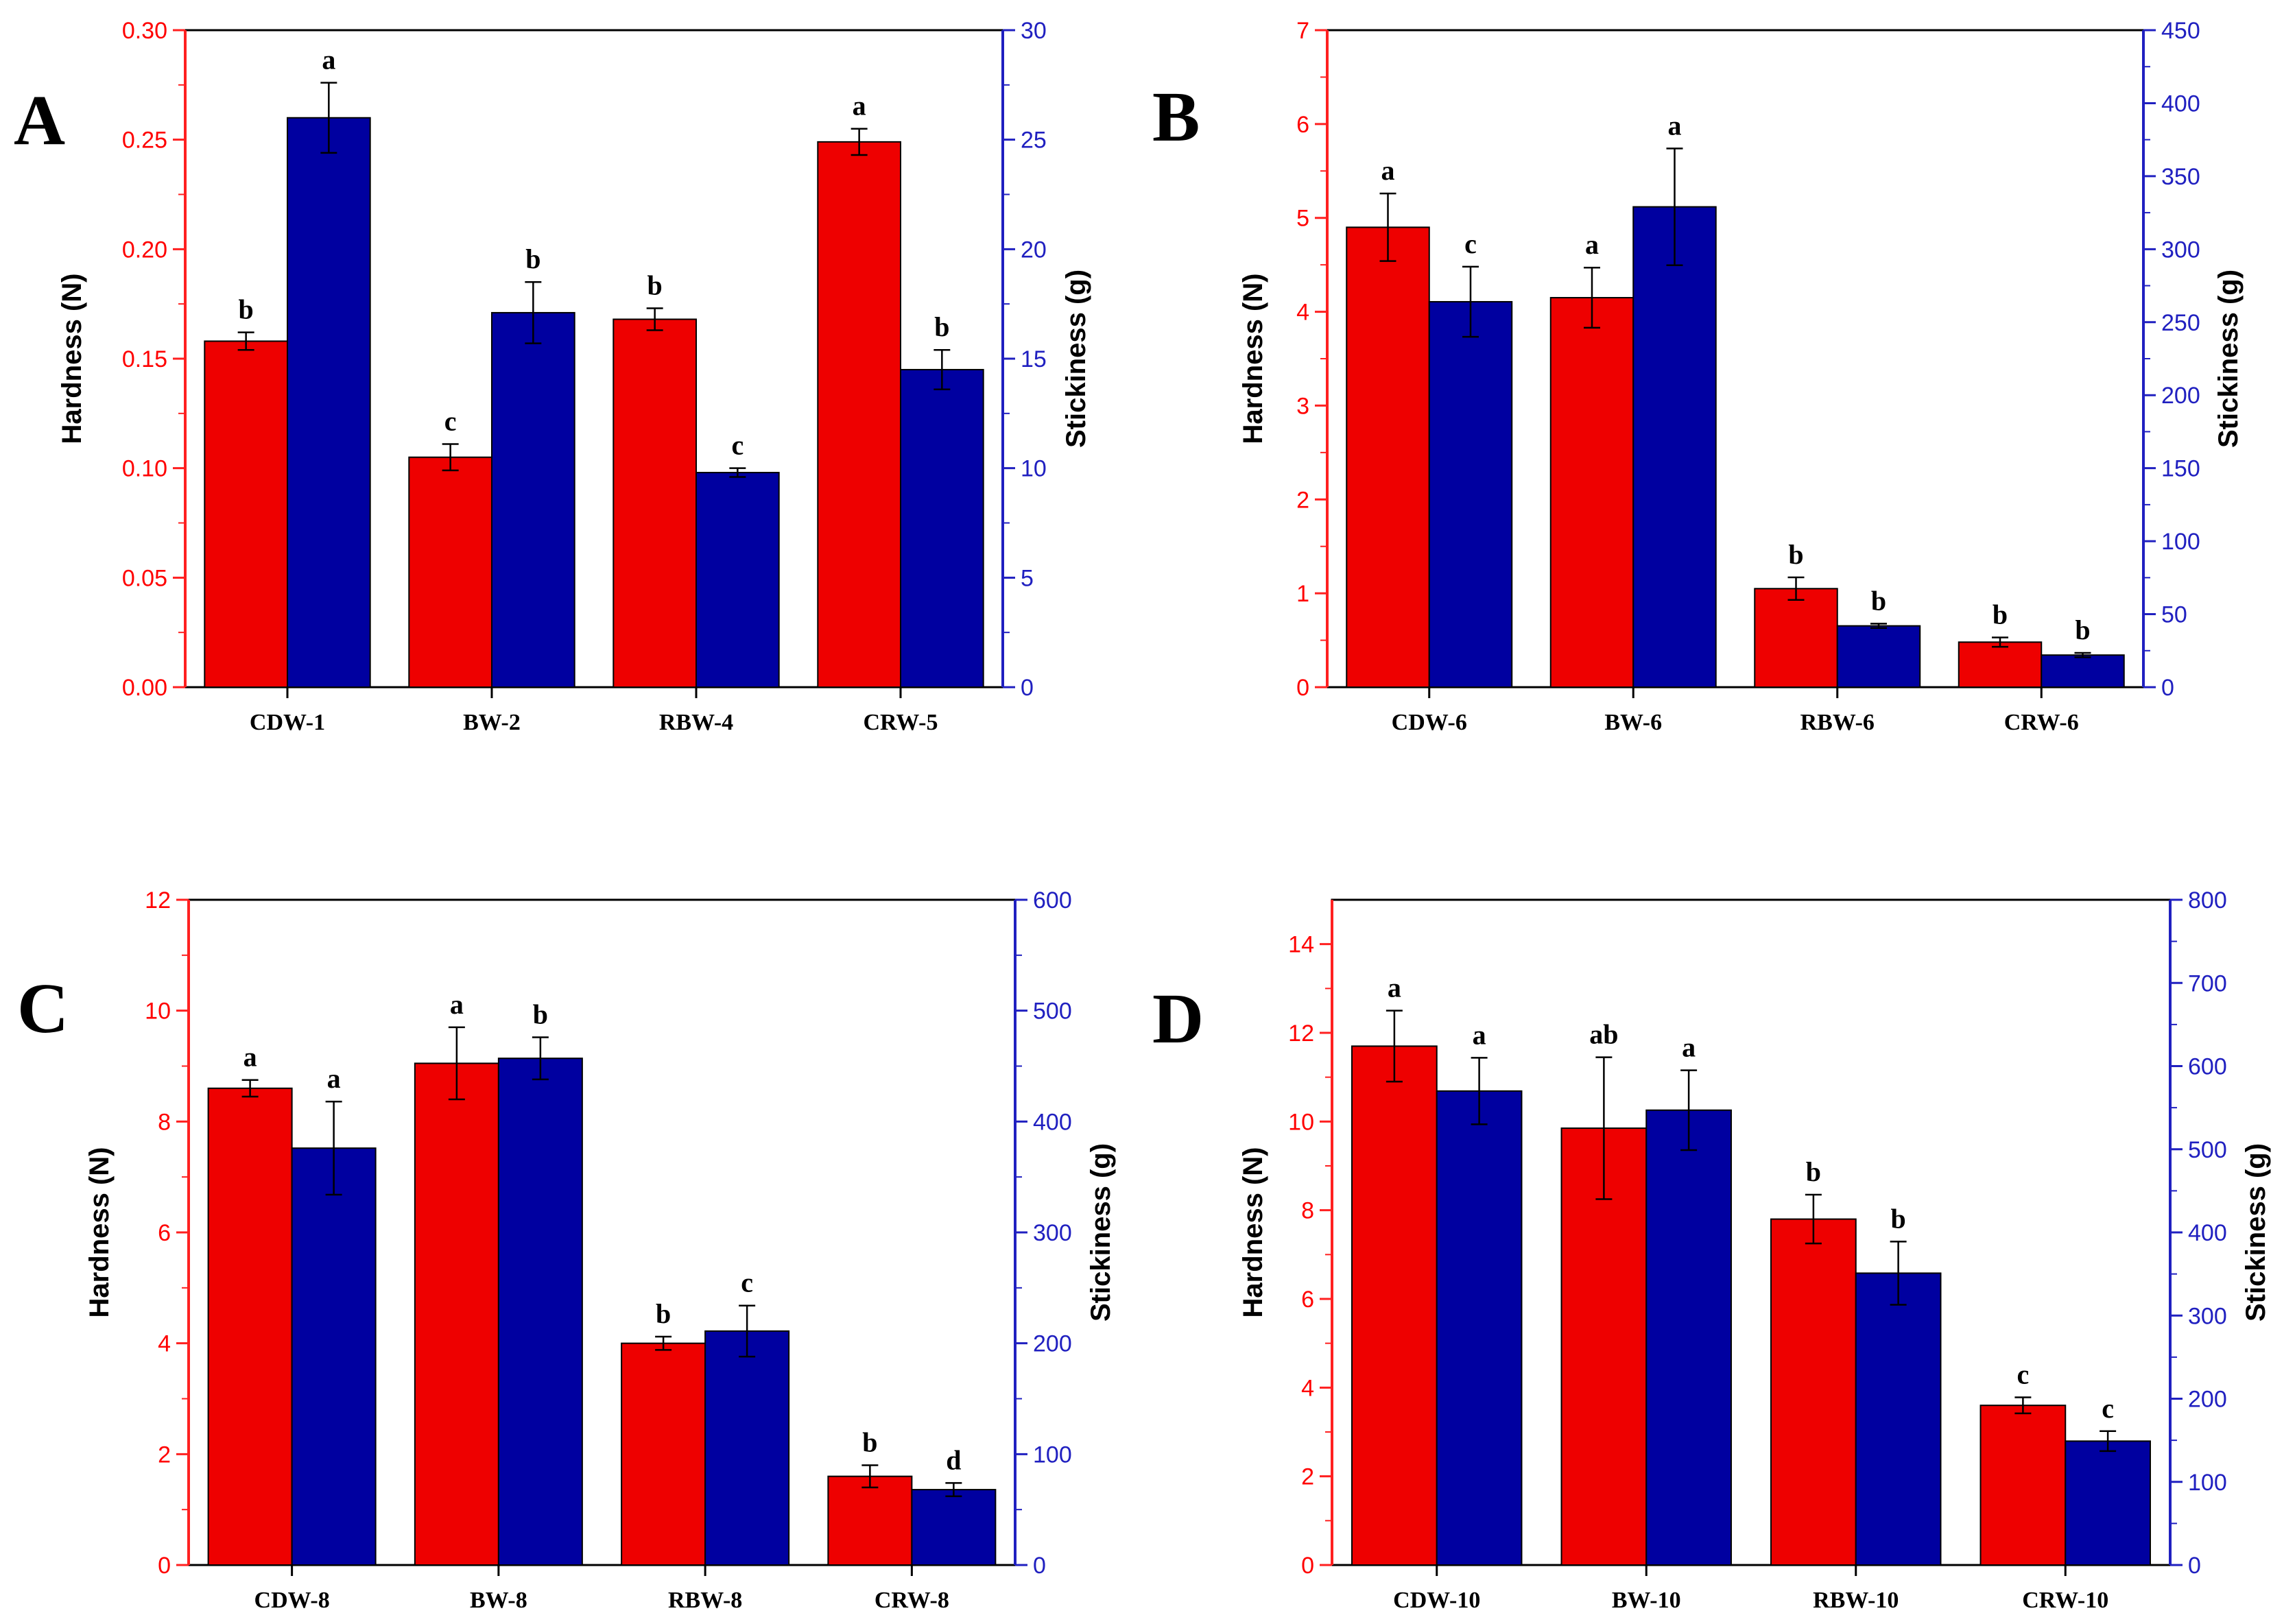  Describe the element at coordinates (144, 469) in the screenshot. I see `left-tick-label: 0.10` at that location.